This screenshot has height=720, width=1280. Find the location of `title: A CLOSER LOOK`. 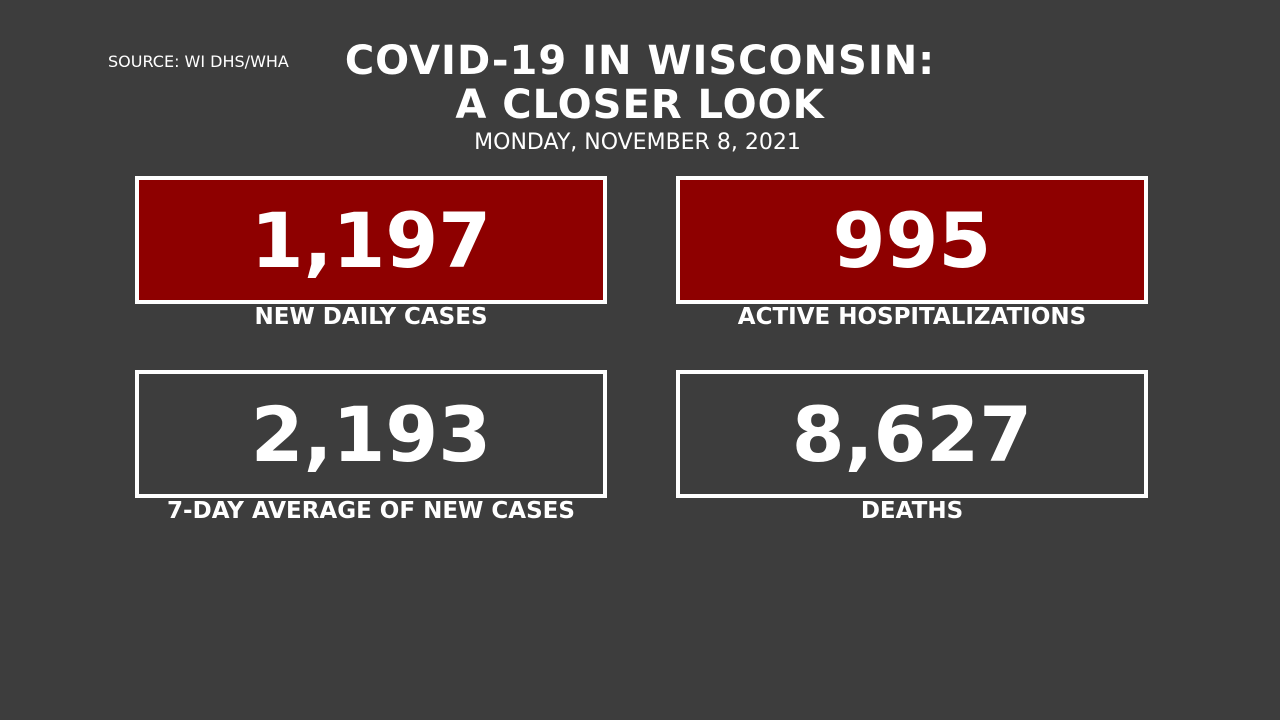

title: A CLOSER LOOK is located at coordinates (640, 105).